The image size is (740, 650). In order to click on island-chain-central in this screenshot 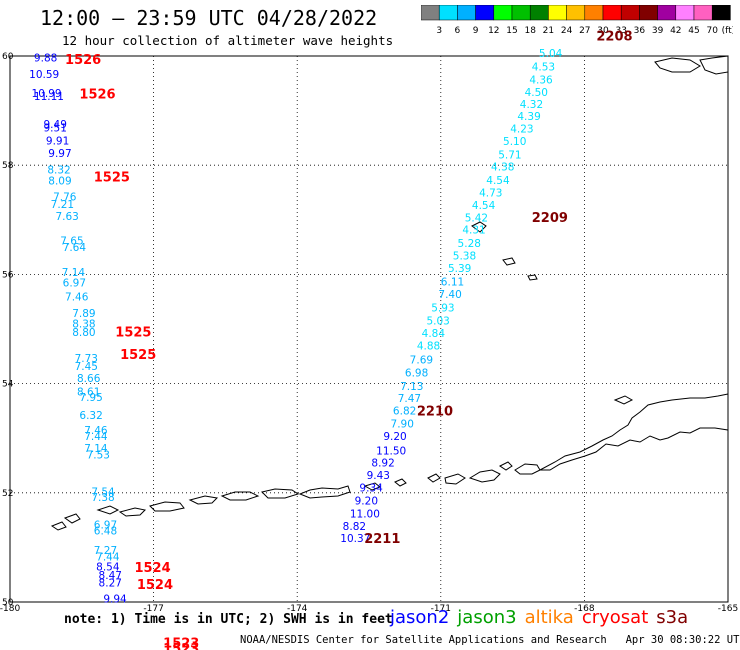, I will do `click(324, 492)`.